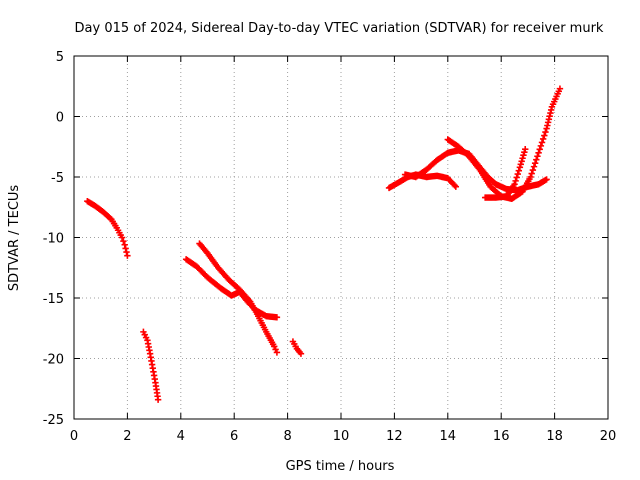 Image resolution: width=640 pixels, height=480 pixels. What do you see at coordinates (234, 436) in the screenshot?
I see `x-tick-label: 6` at bounding box center [234, 436].